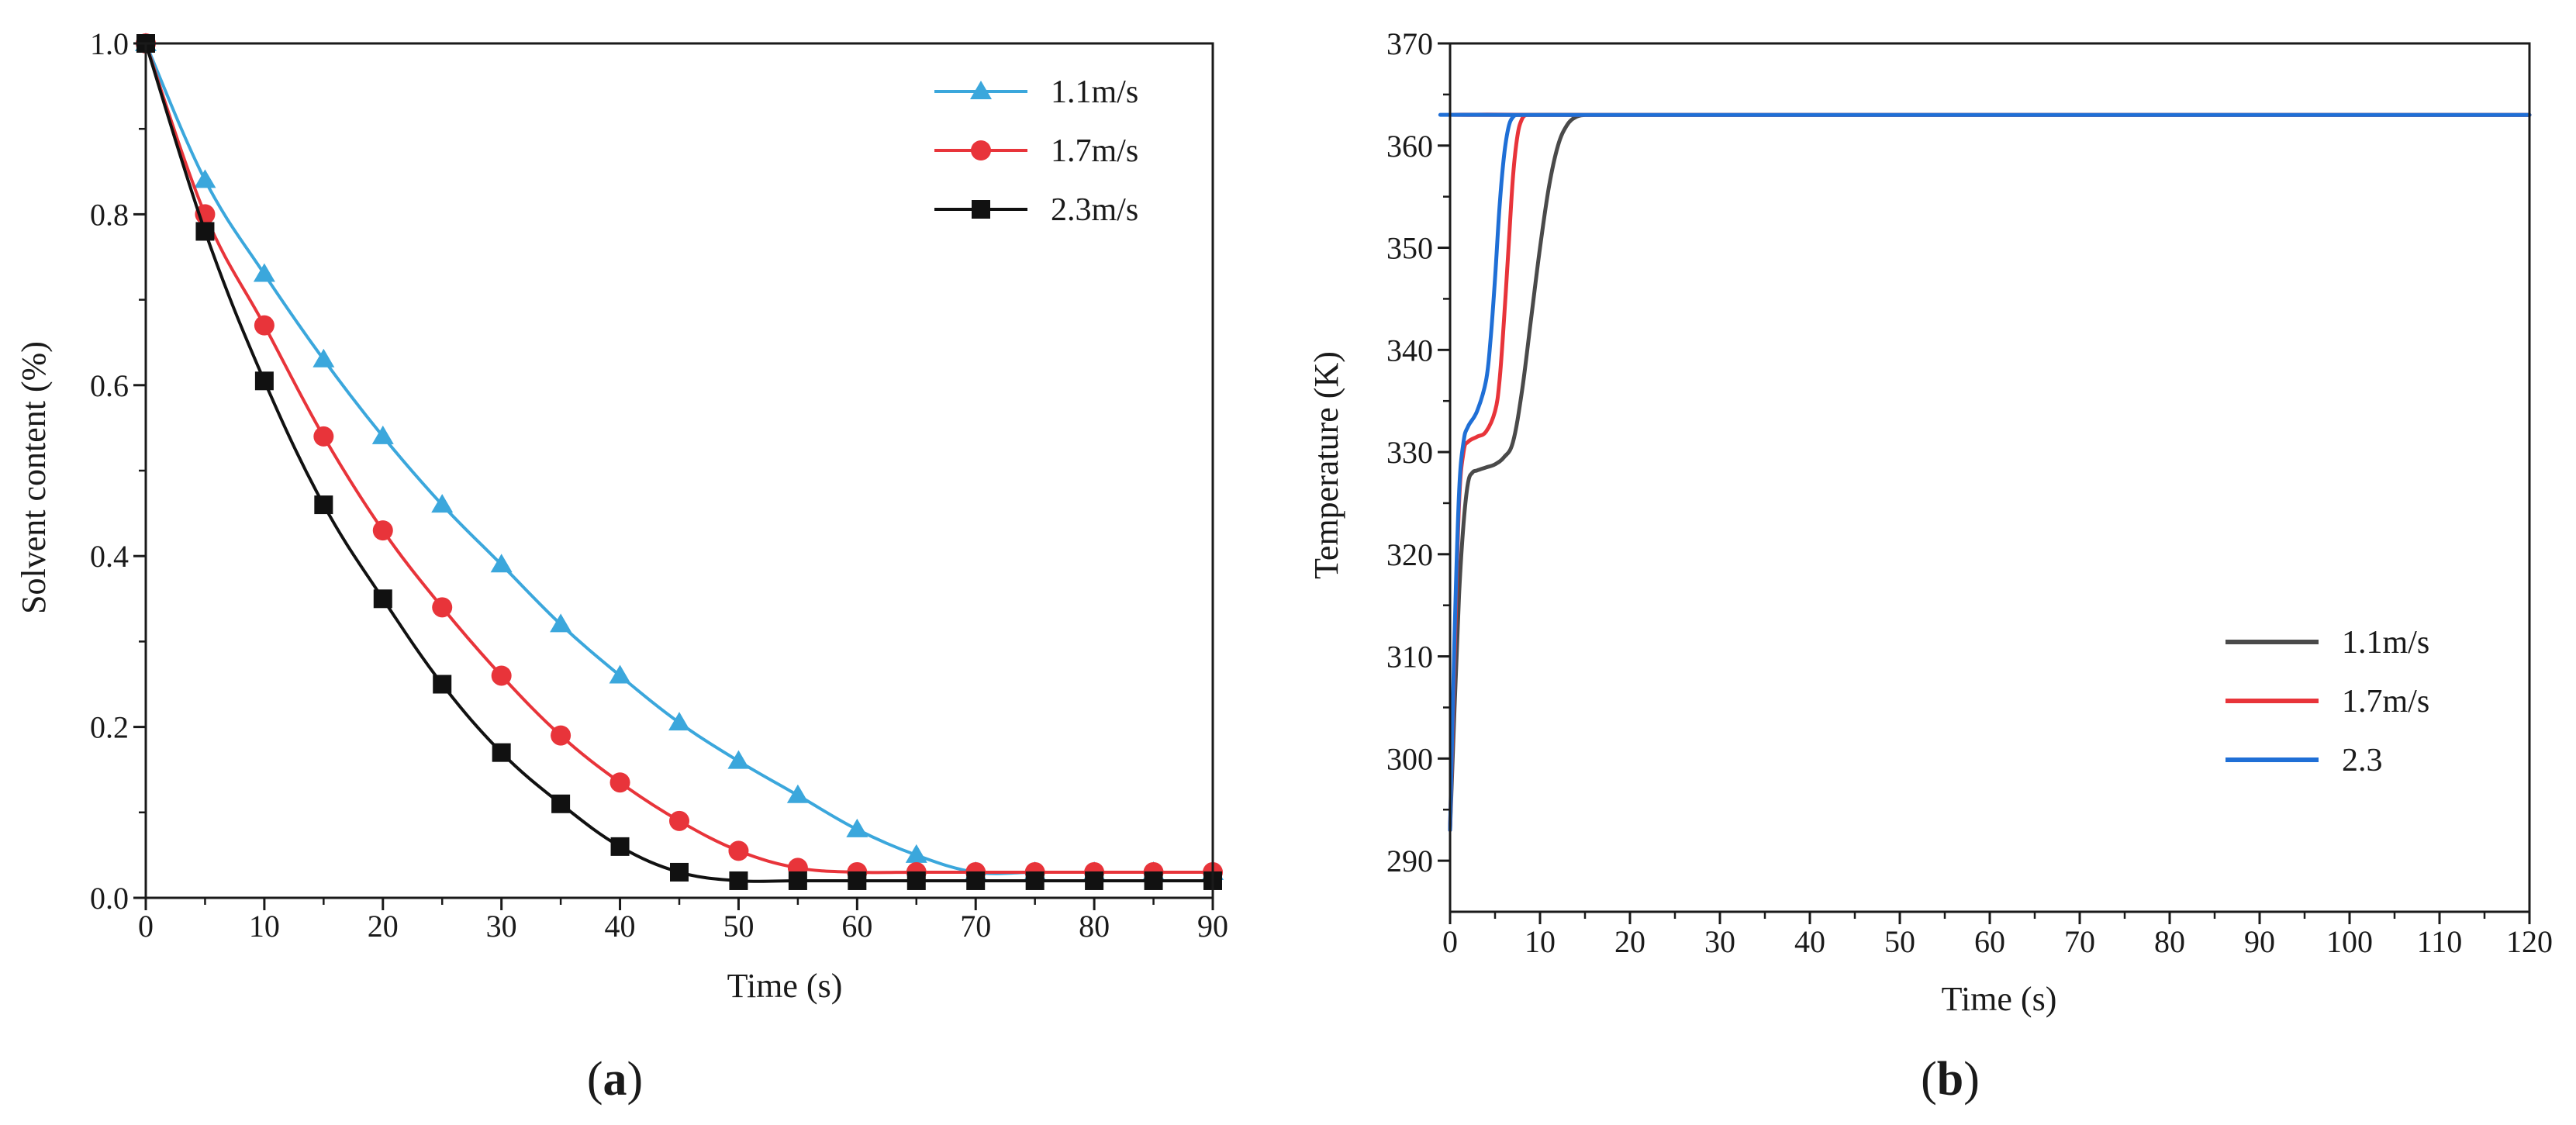  Describe the element at coordinates (615, 1079) in the screenshot. I see `panel-a-caption: (a)` at that location.